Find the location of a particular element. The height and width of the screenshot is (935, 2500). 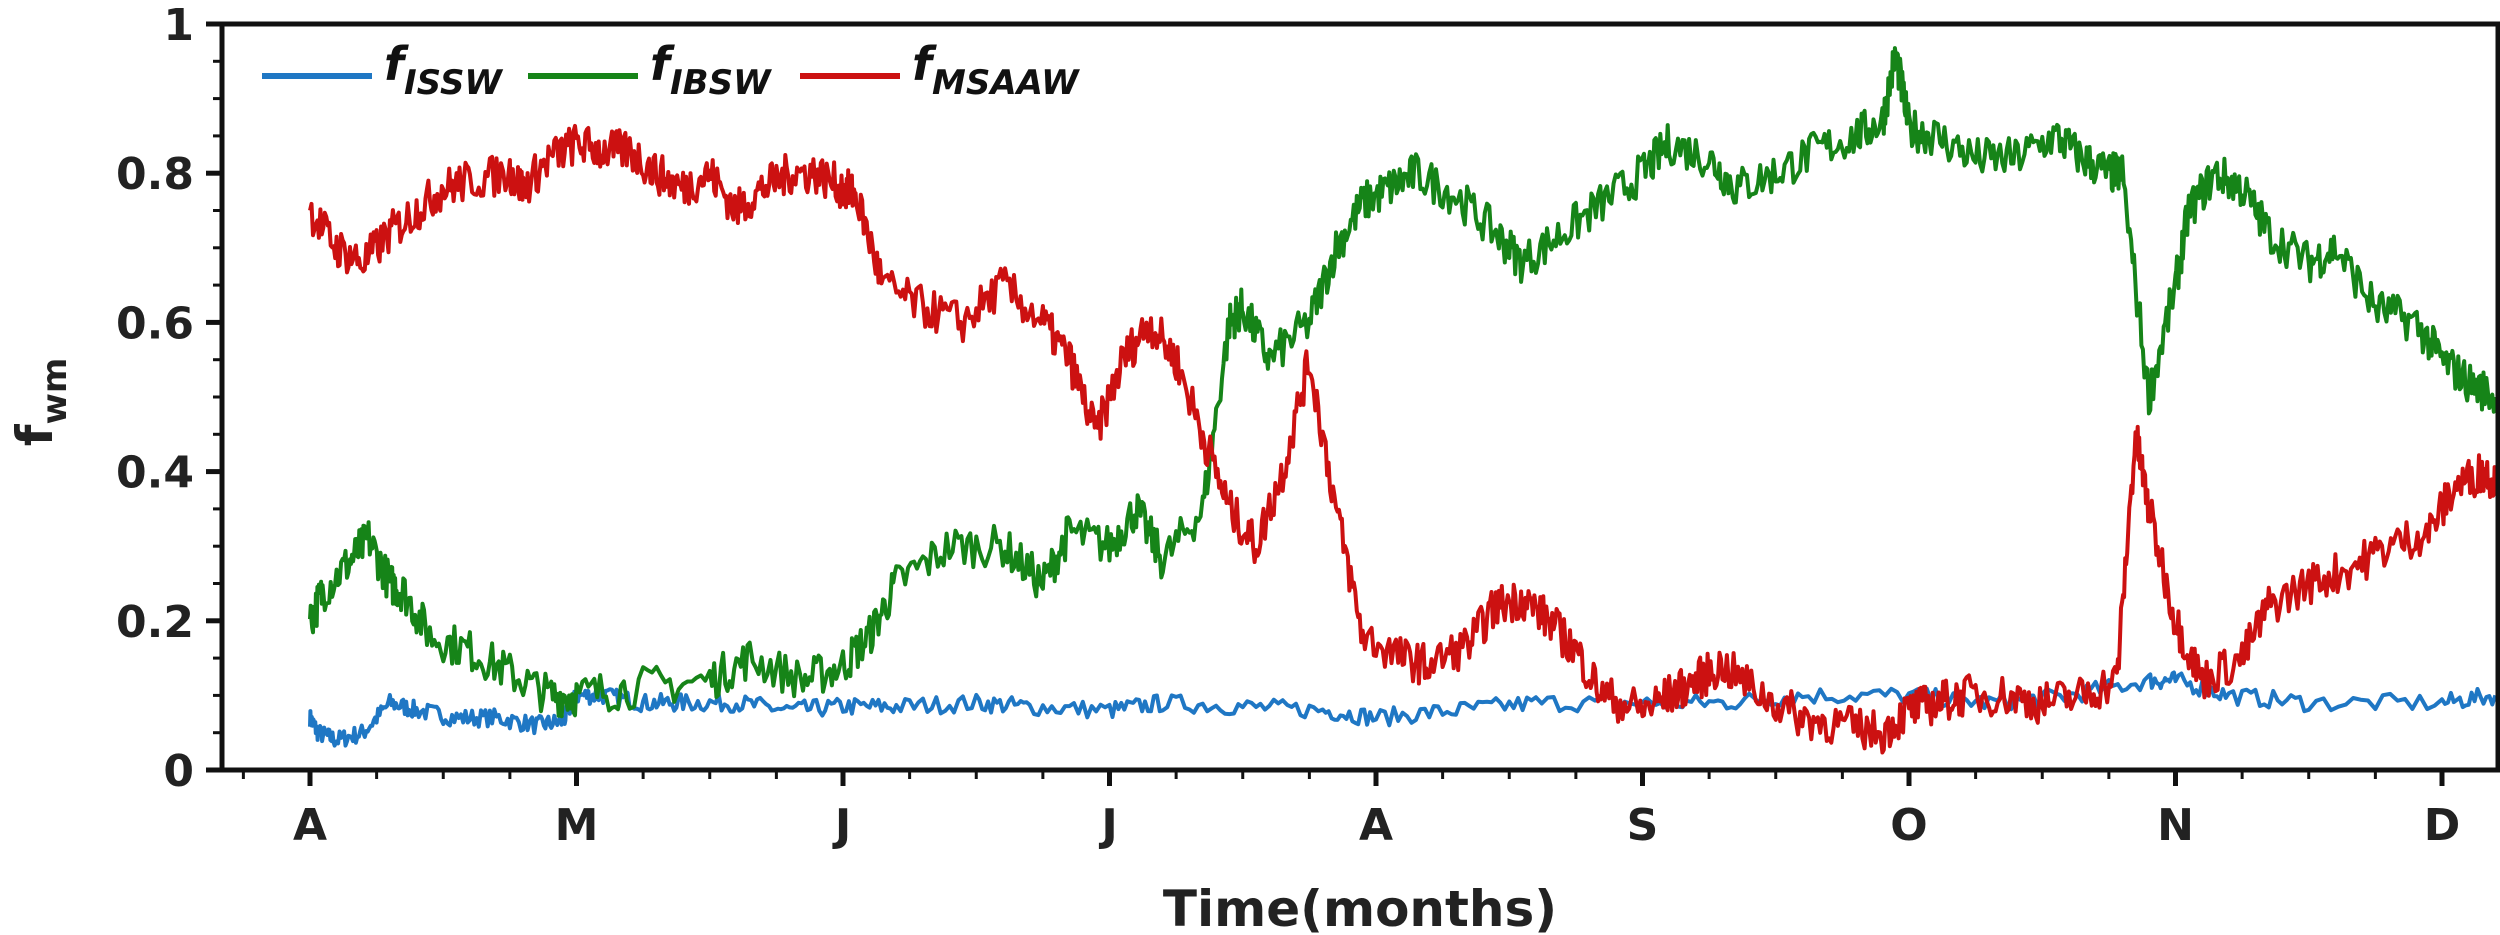

legend-label-ibsw-sub: IBSW is located at coordinates (721, 83).